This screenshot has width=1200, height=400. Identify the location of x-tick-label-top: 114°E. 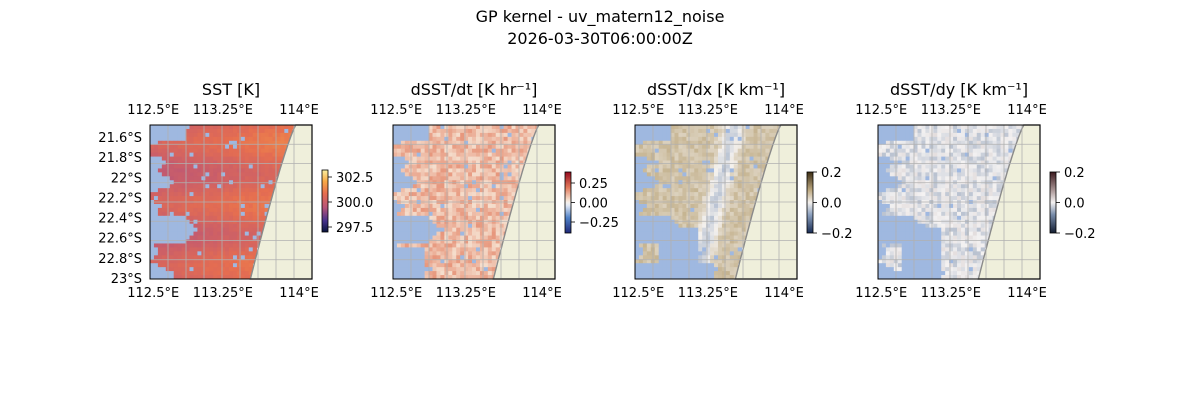
(1027, 110).